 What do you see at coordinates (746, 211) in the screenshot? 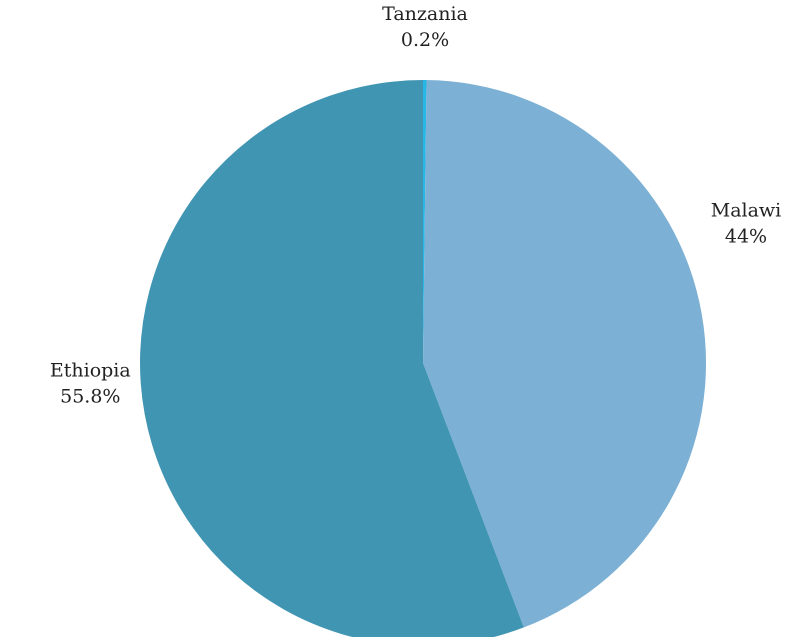
I see `slice-name-malawi: Malawi` at bounding box center [746, 211].